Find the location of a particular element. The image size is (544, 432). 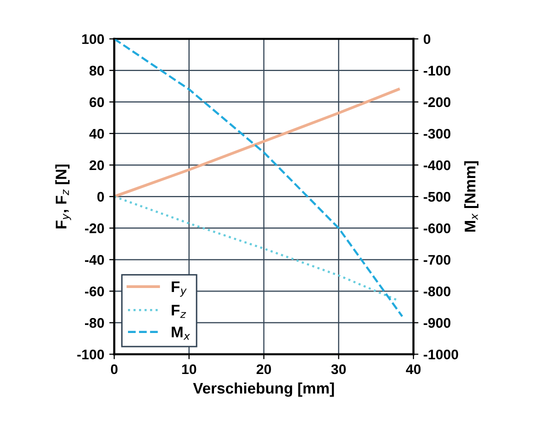

y-tick-label: -80 is located at coordinates (94, 323).